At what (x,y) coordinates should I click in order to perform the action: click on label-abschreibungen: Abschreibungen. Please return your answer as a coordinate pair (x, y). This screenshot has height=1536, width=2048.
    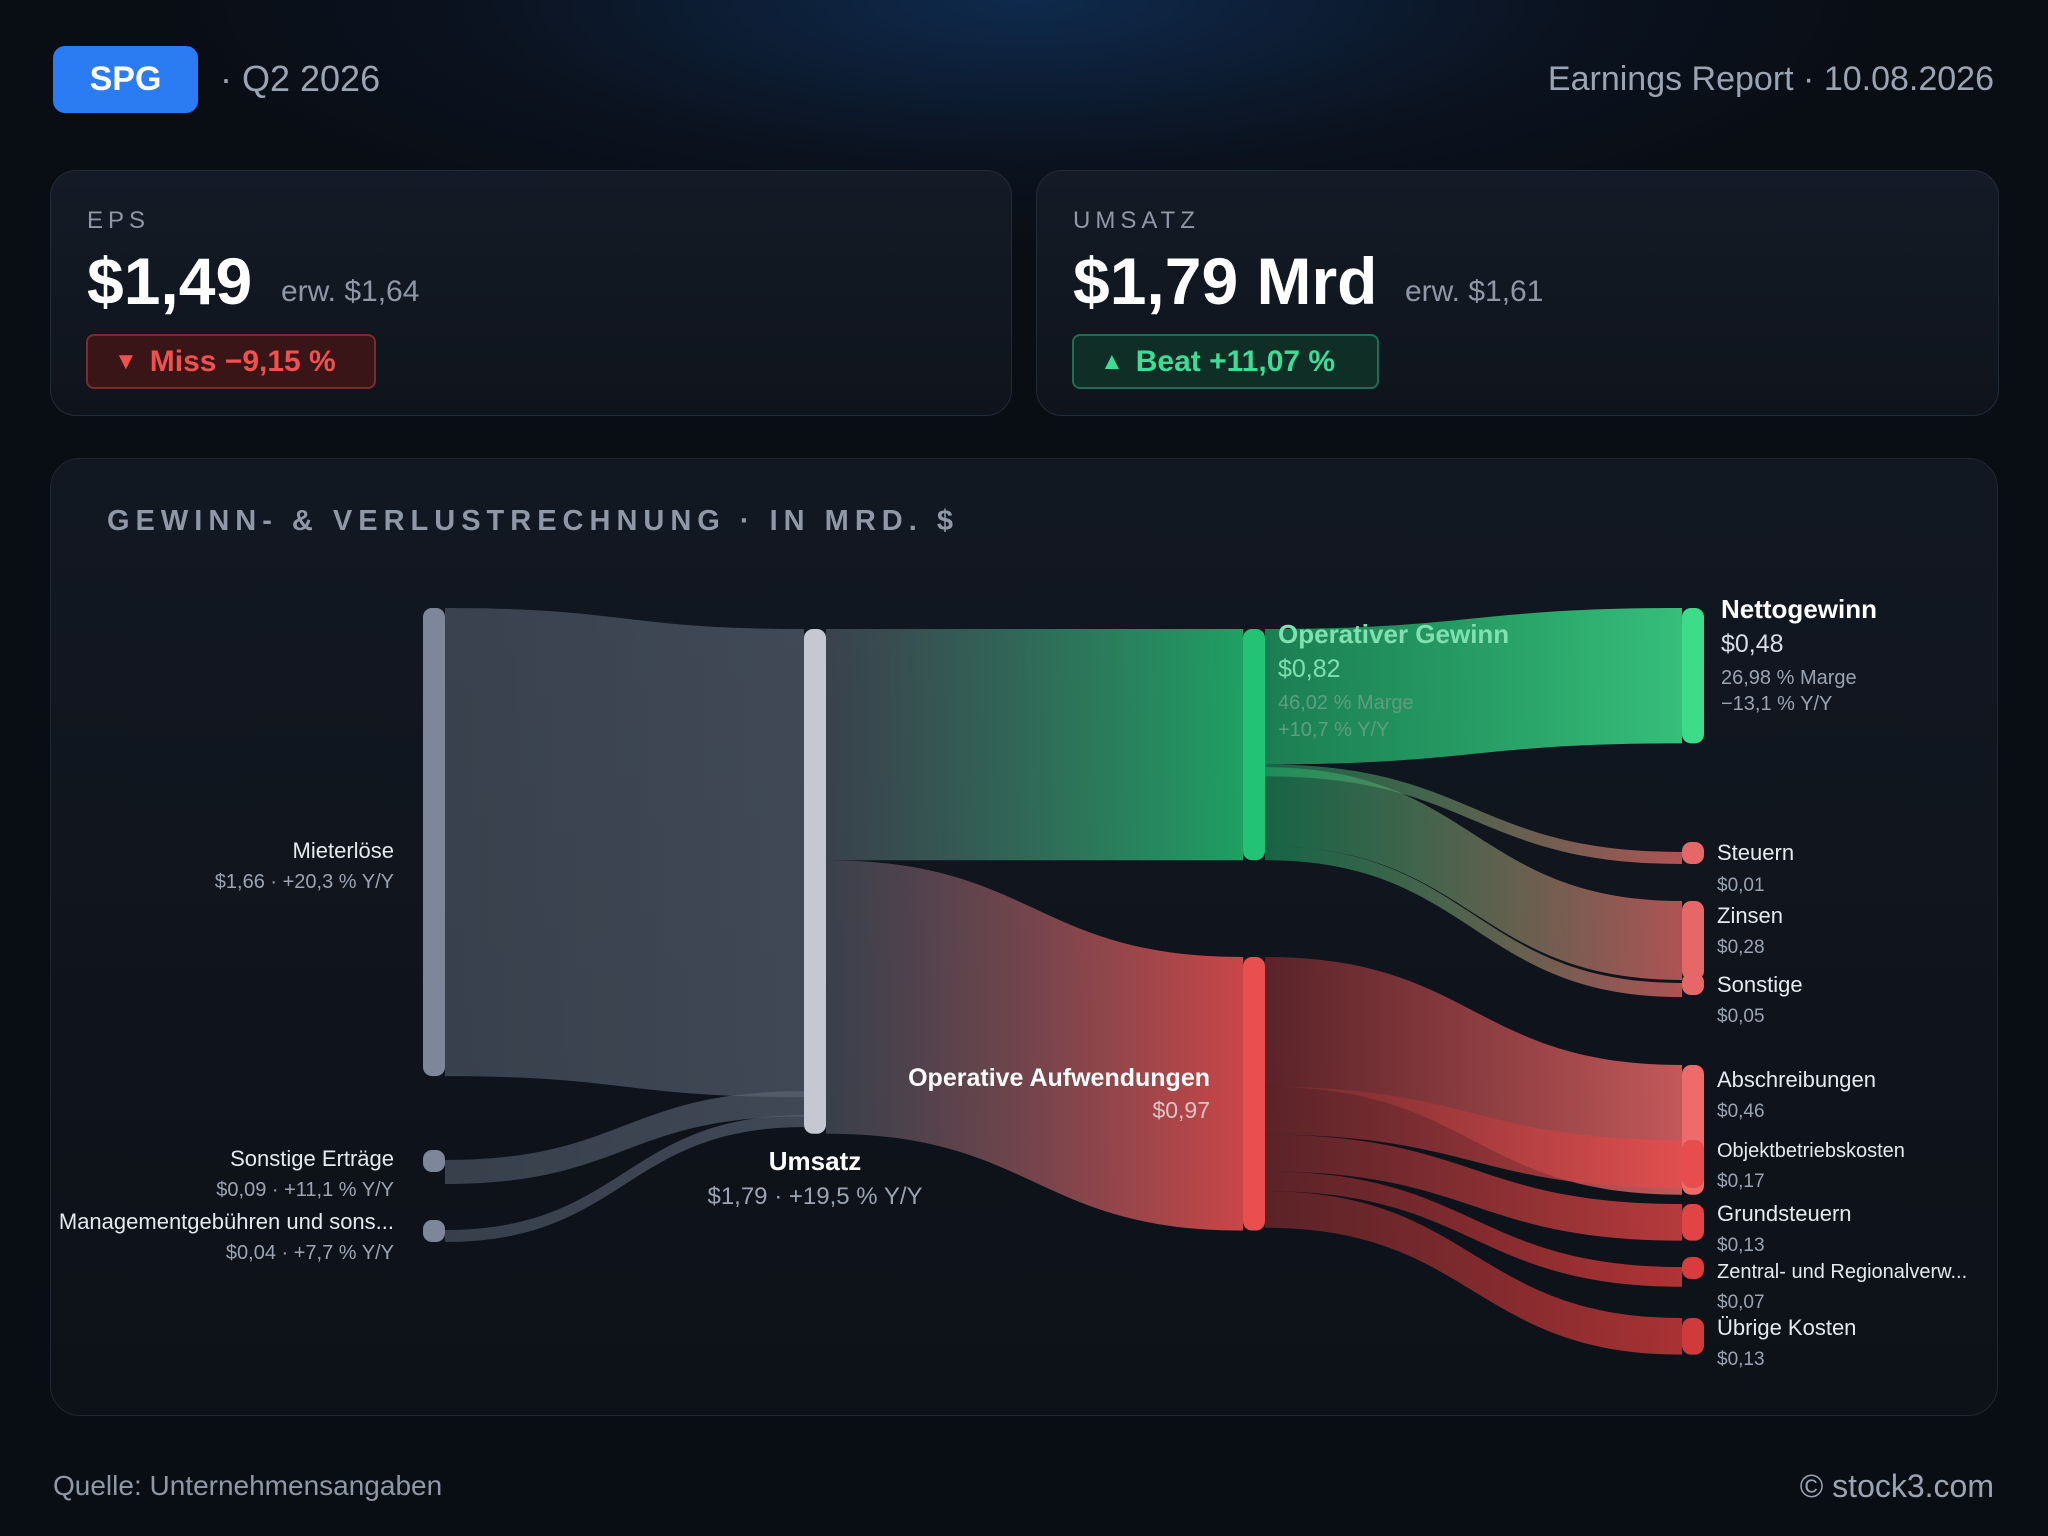
    Looking at the image, I should click on (1796, 1079).